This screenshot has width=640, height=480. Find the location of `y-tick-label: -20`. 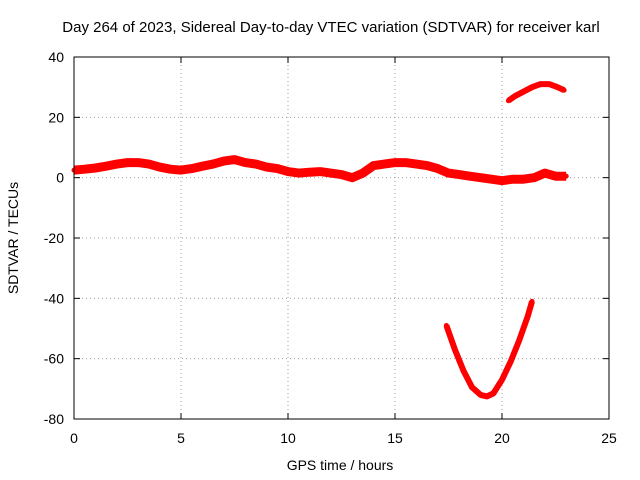

y-tick-label: -20 is located at coordinates (54, 238).